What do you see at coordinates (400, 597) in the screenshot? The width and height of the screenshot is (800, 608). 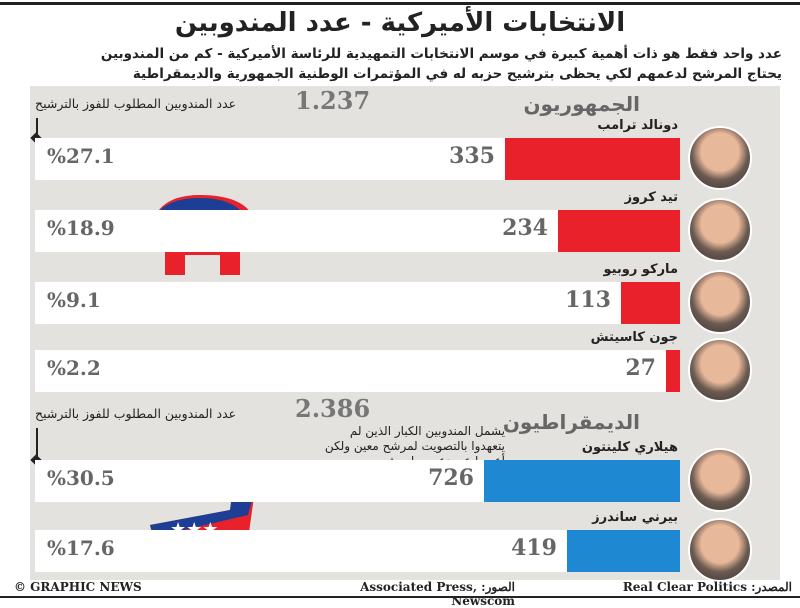 I see `bottom-rule` at bounding box center [400, 597].